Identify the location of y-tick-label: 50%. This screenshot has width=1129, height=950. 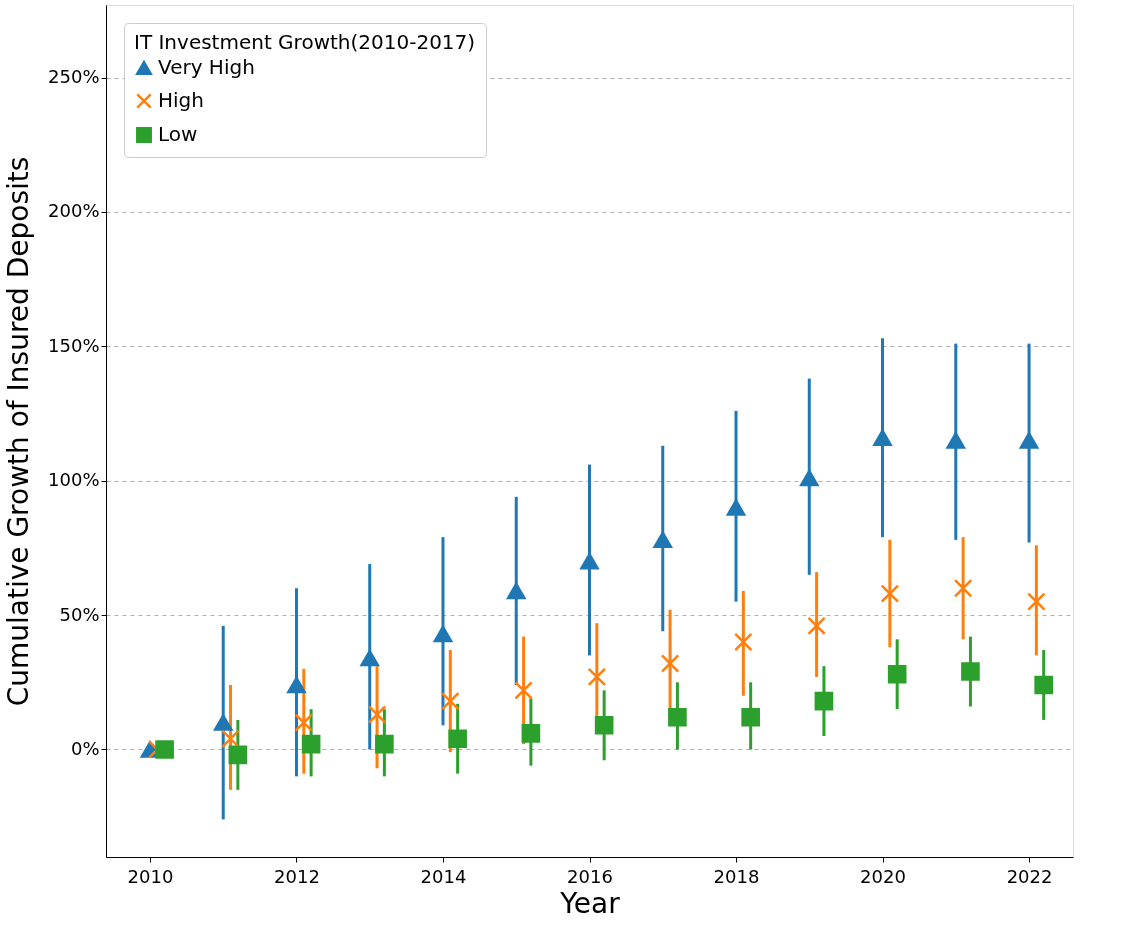
(79, 614).